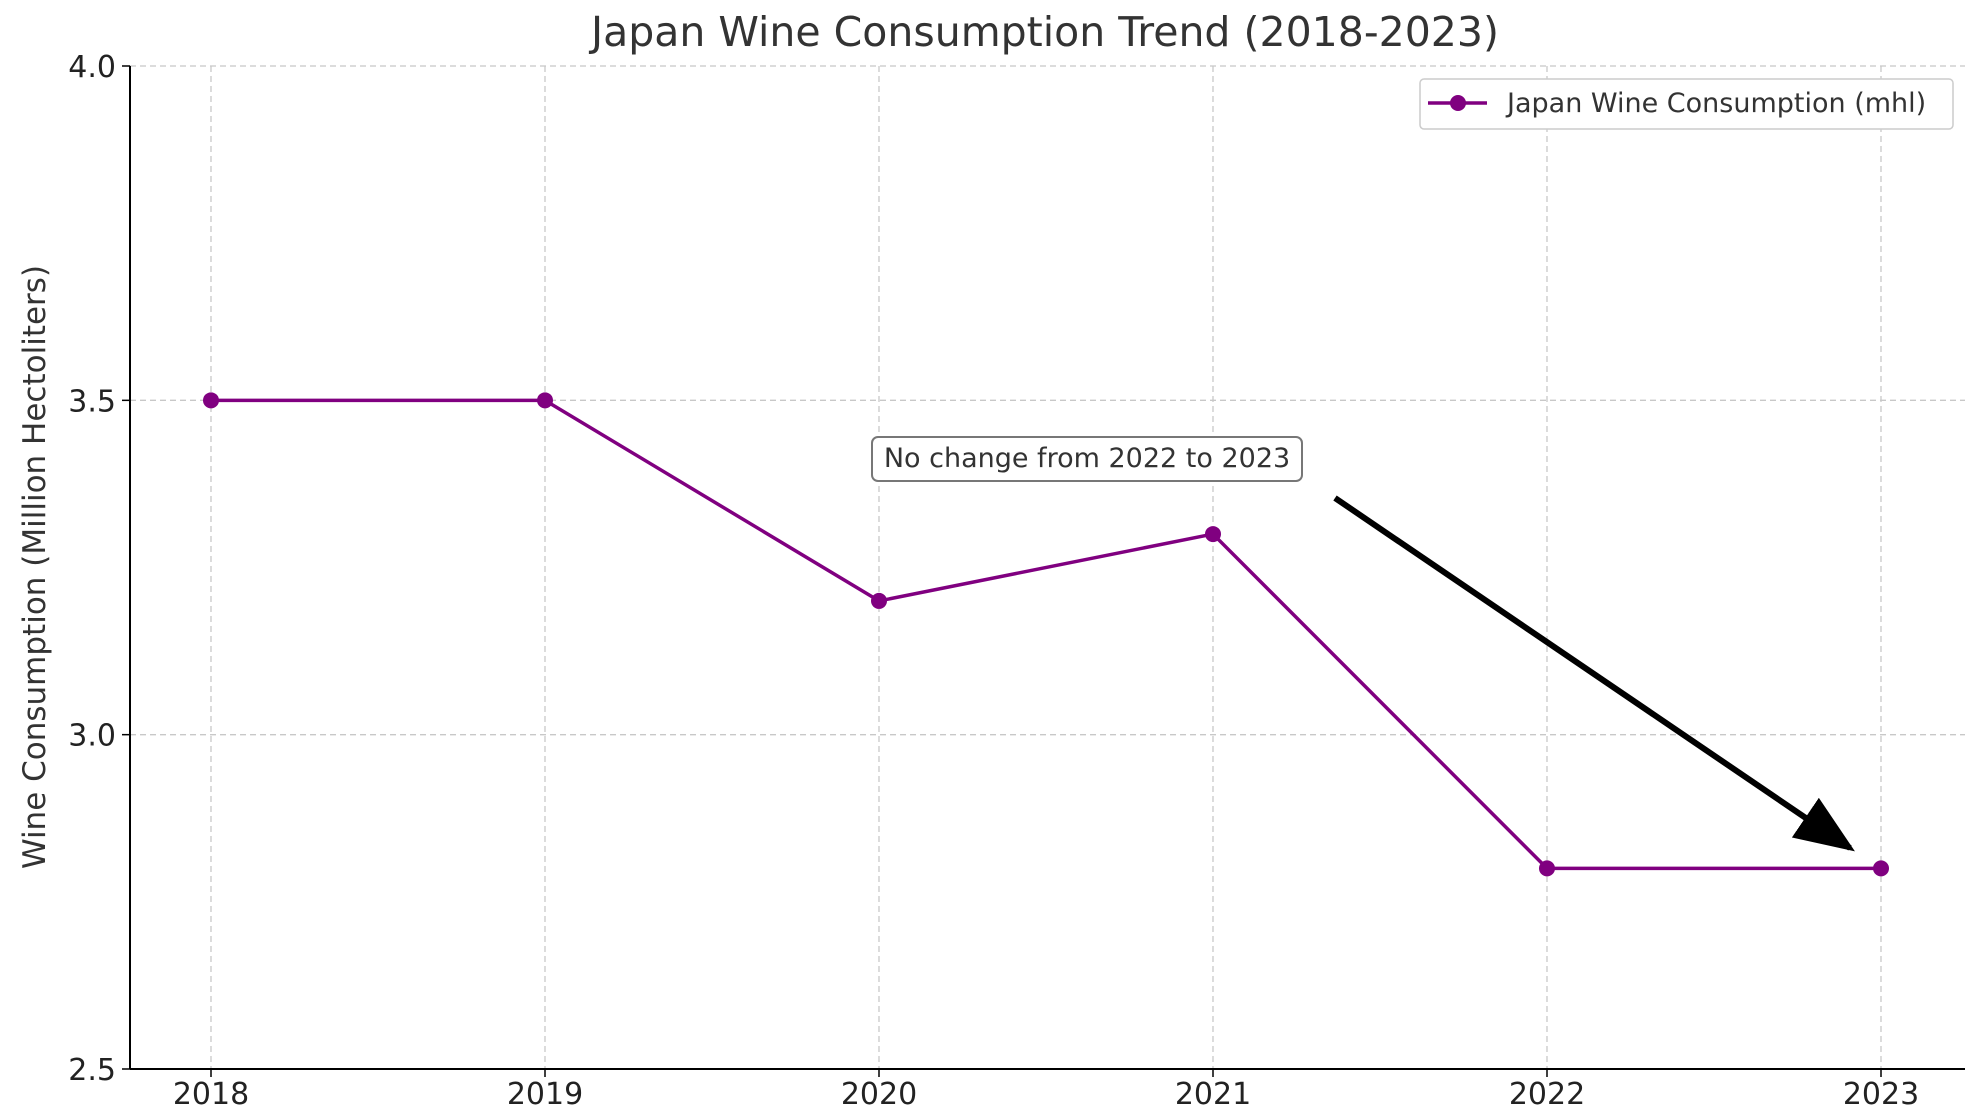 This screenshot has width=1979, height=1117. I want to click on x-tick-label: 2019, so click(545, 1094).